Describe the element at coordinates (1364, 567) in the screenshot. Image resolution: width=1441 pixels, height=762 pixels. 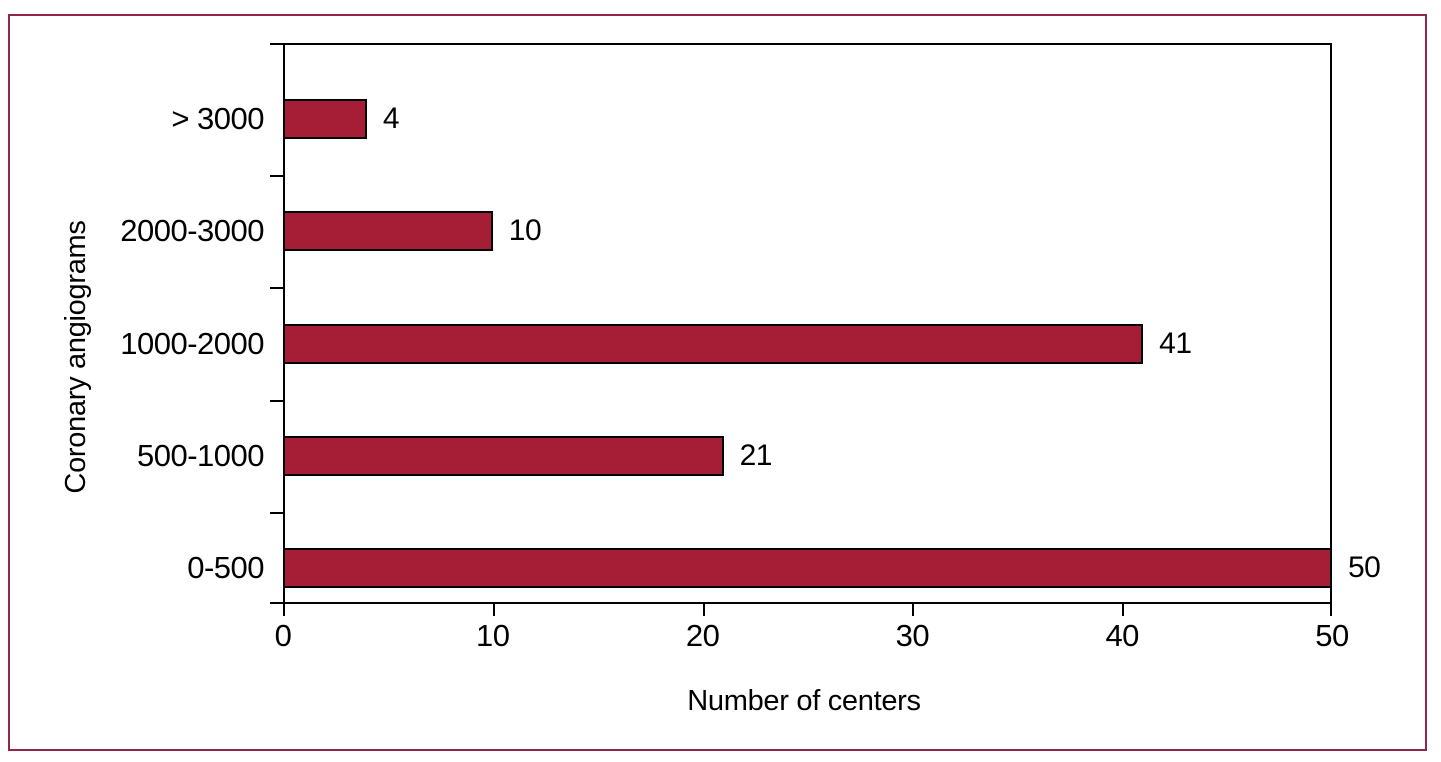
I see `bar-value-label: 50` at that location.